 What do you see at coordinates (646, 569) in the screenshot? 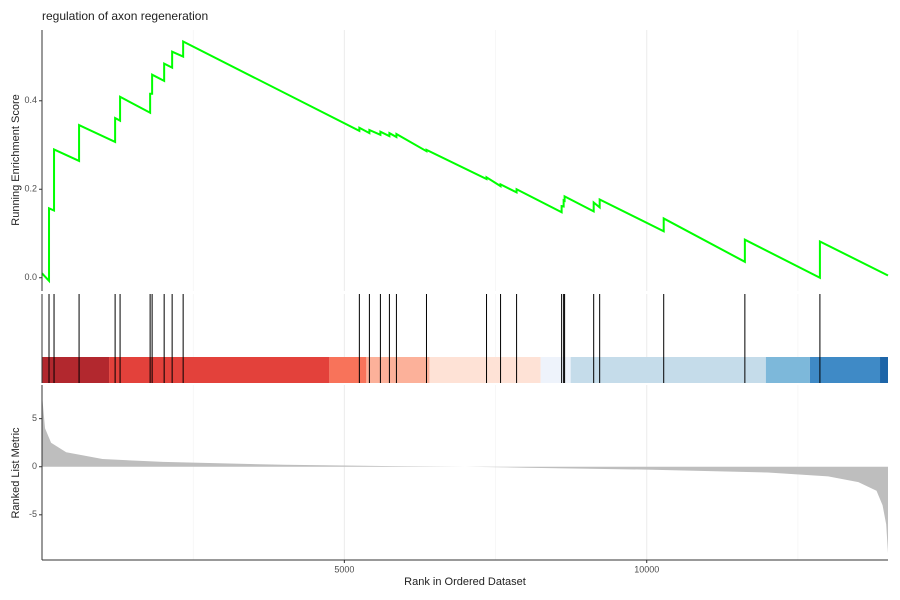
I see `x-tick-label: 10000` at bounding box center [646, 569].